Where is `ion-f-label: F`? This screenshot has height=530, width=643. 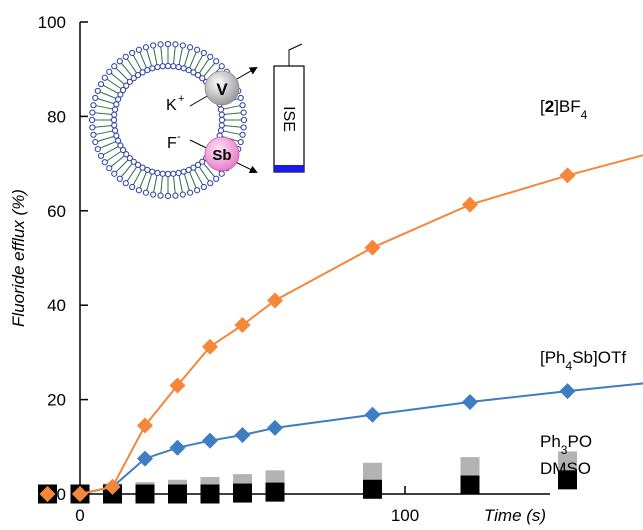
ion-f-label: F is located at coordinates (172, 143).